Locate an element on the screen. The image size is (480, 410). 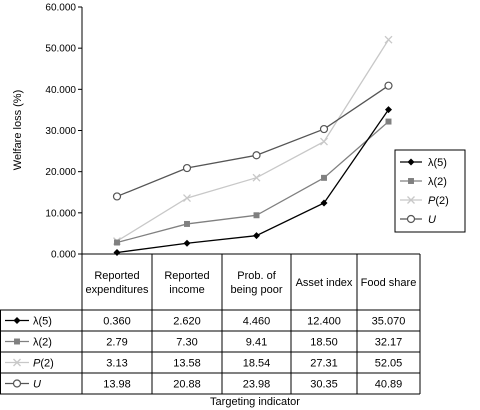
y-tick-label: 0.000 is located at coordinates (63, 255).